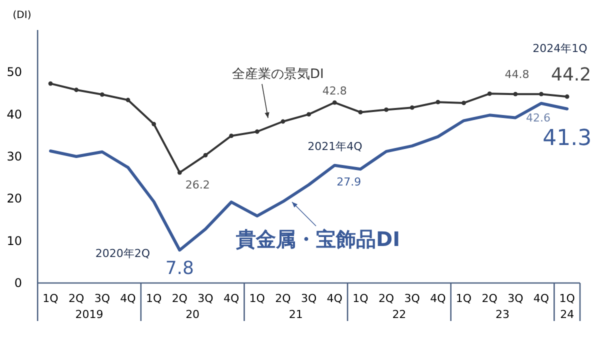 Image resolution: width=607 pixels, height=337 pixels. I want to click on text: 24, so click(567, 314).